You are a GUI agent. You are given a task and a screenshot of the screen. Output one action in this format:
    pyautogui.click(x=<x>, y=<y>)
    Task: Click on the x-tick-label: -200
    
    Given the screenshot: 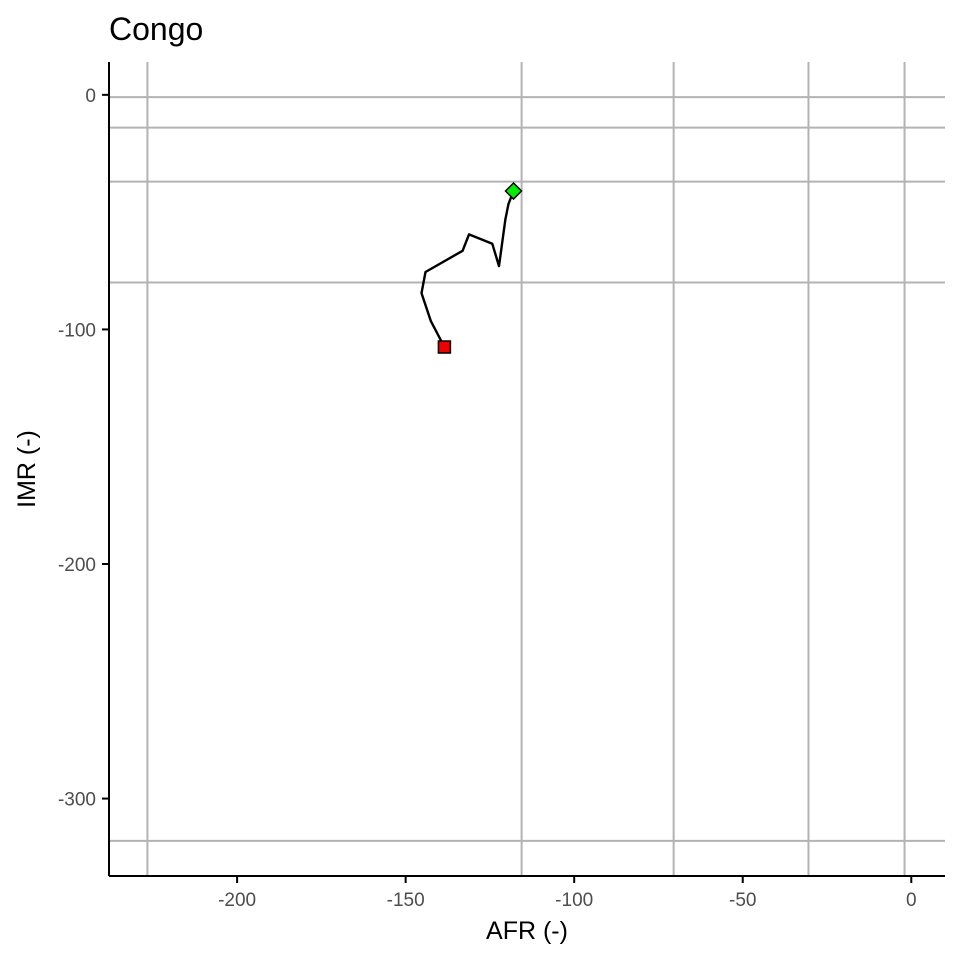 What is the action you would take?
    pyautogui.click(x=237, y=900)
    